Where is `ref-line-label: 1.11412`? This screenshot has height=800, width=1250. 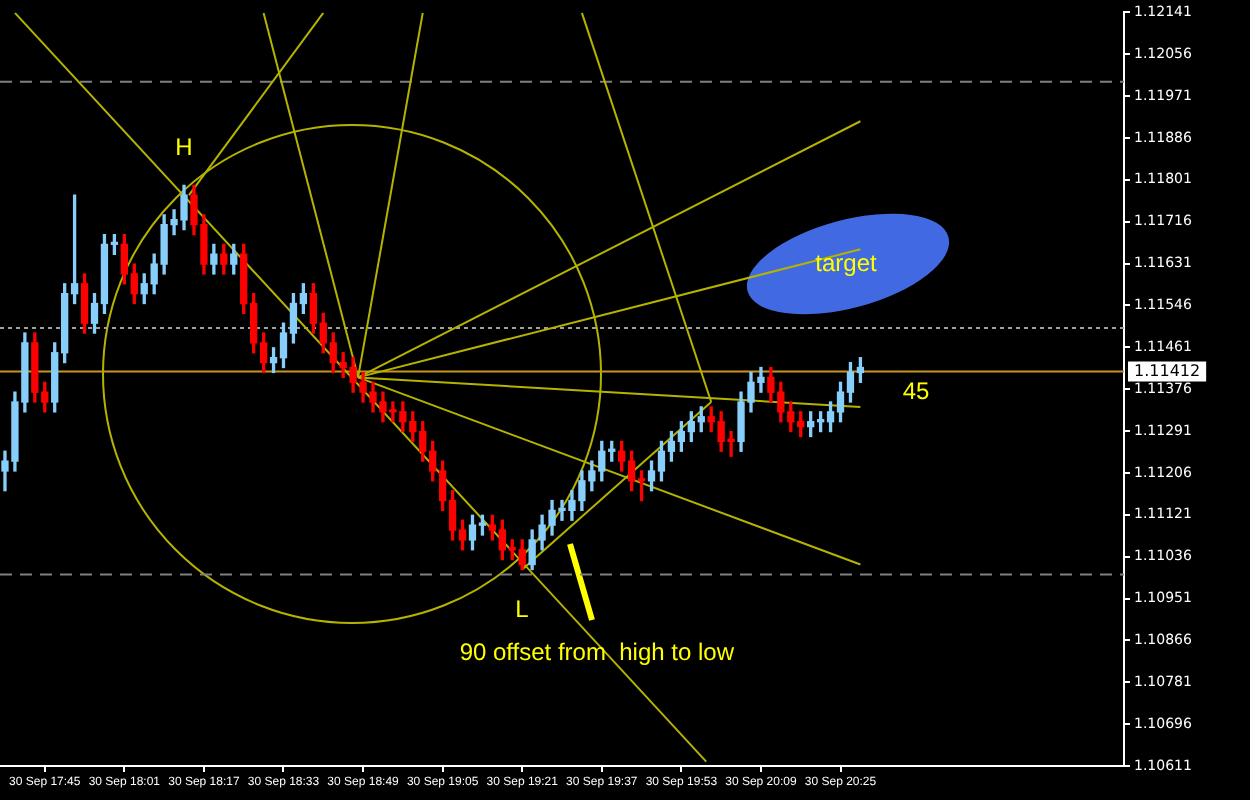 ref-line-label: 1.11412 is located at coordinates (1167, 370).